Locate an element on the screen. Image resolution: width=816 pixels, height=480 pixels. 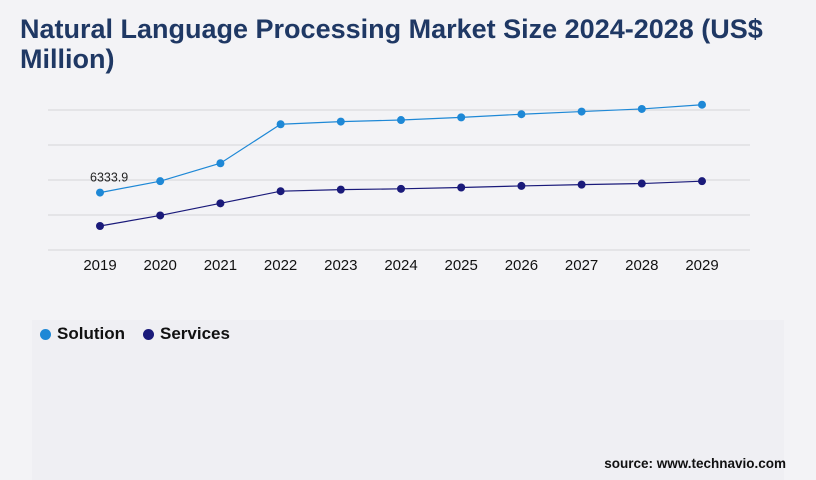
point-solution-2027 is located at coordinates (581, 111).